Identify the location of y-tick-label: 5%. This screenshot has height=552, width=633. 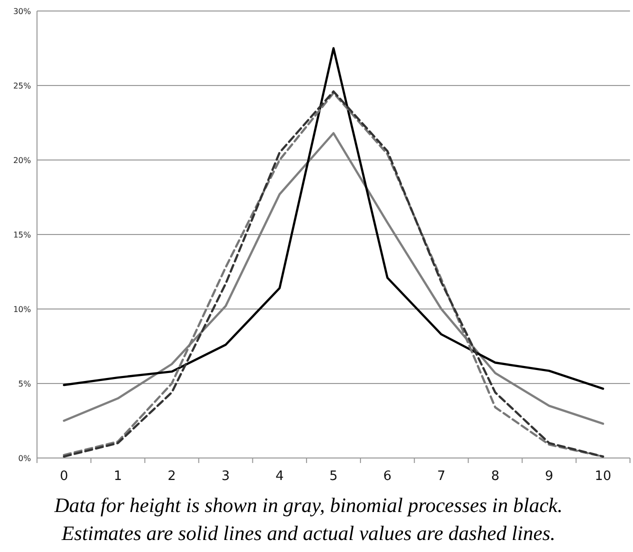
(25, 383).